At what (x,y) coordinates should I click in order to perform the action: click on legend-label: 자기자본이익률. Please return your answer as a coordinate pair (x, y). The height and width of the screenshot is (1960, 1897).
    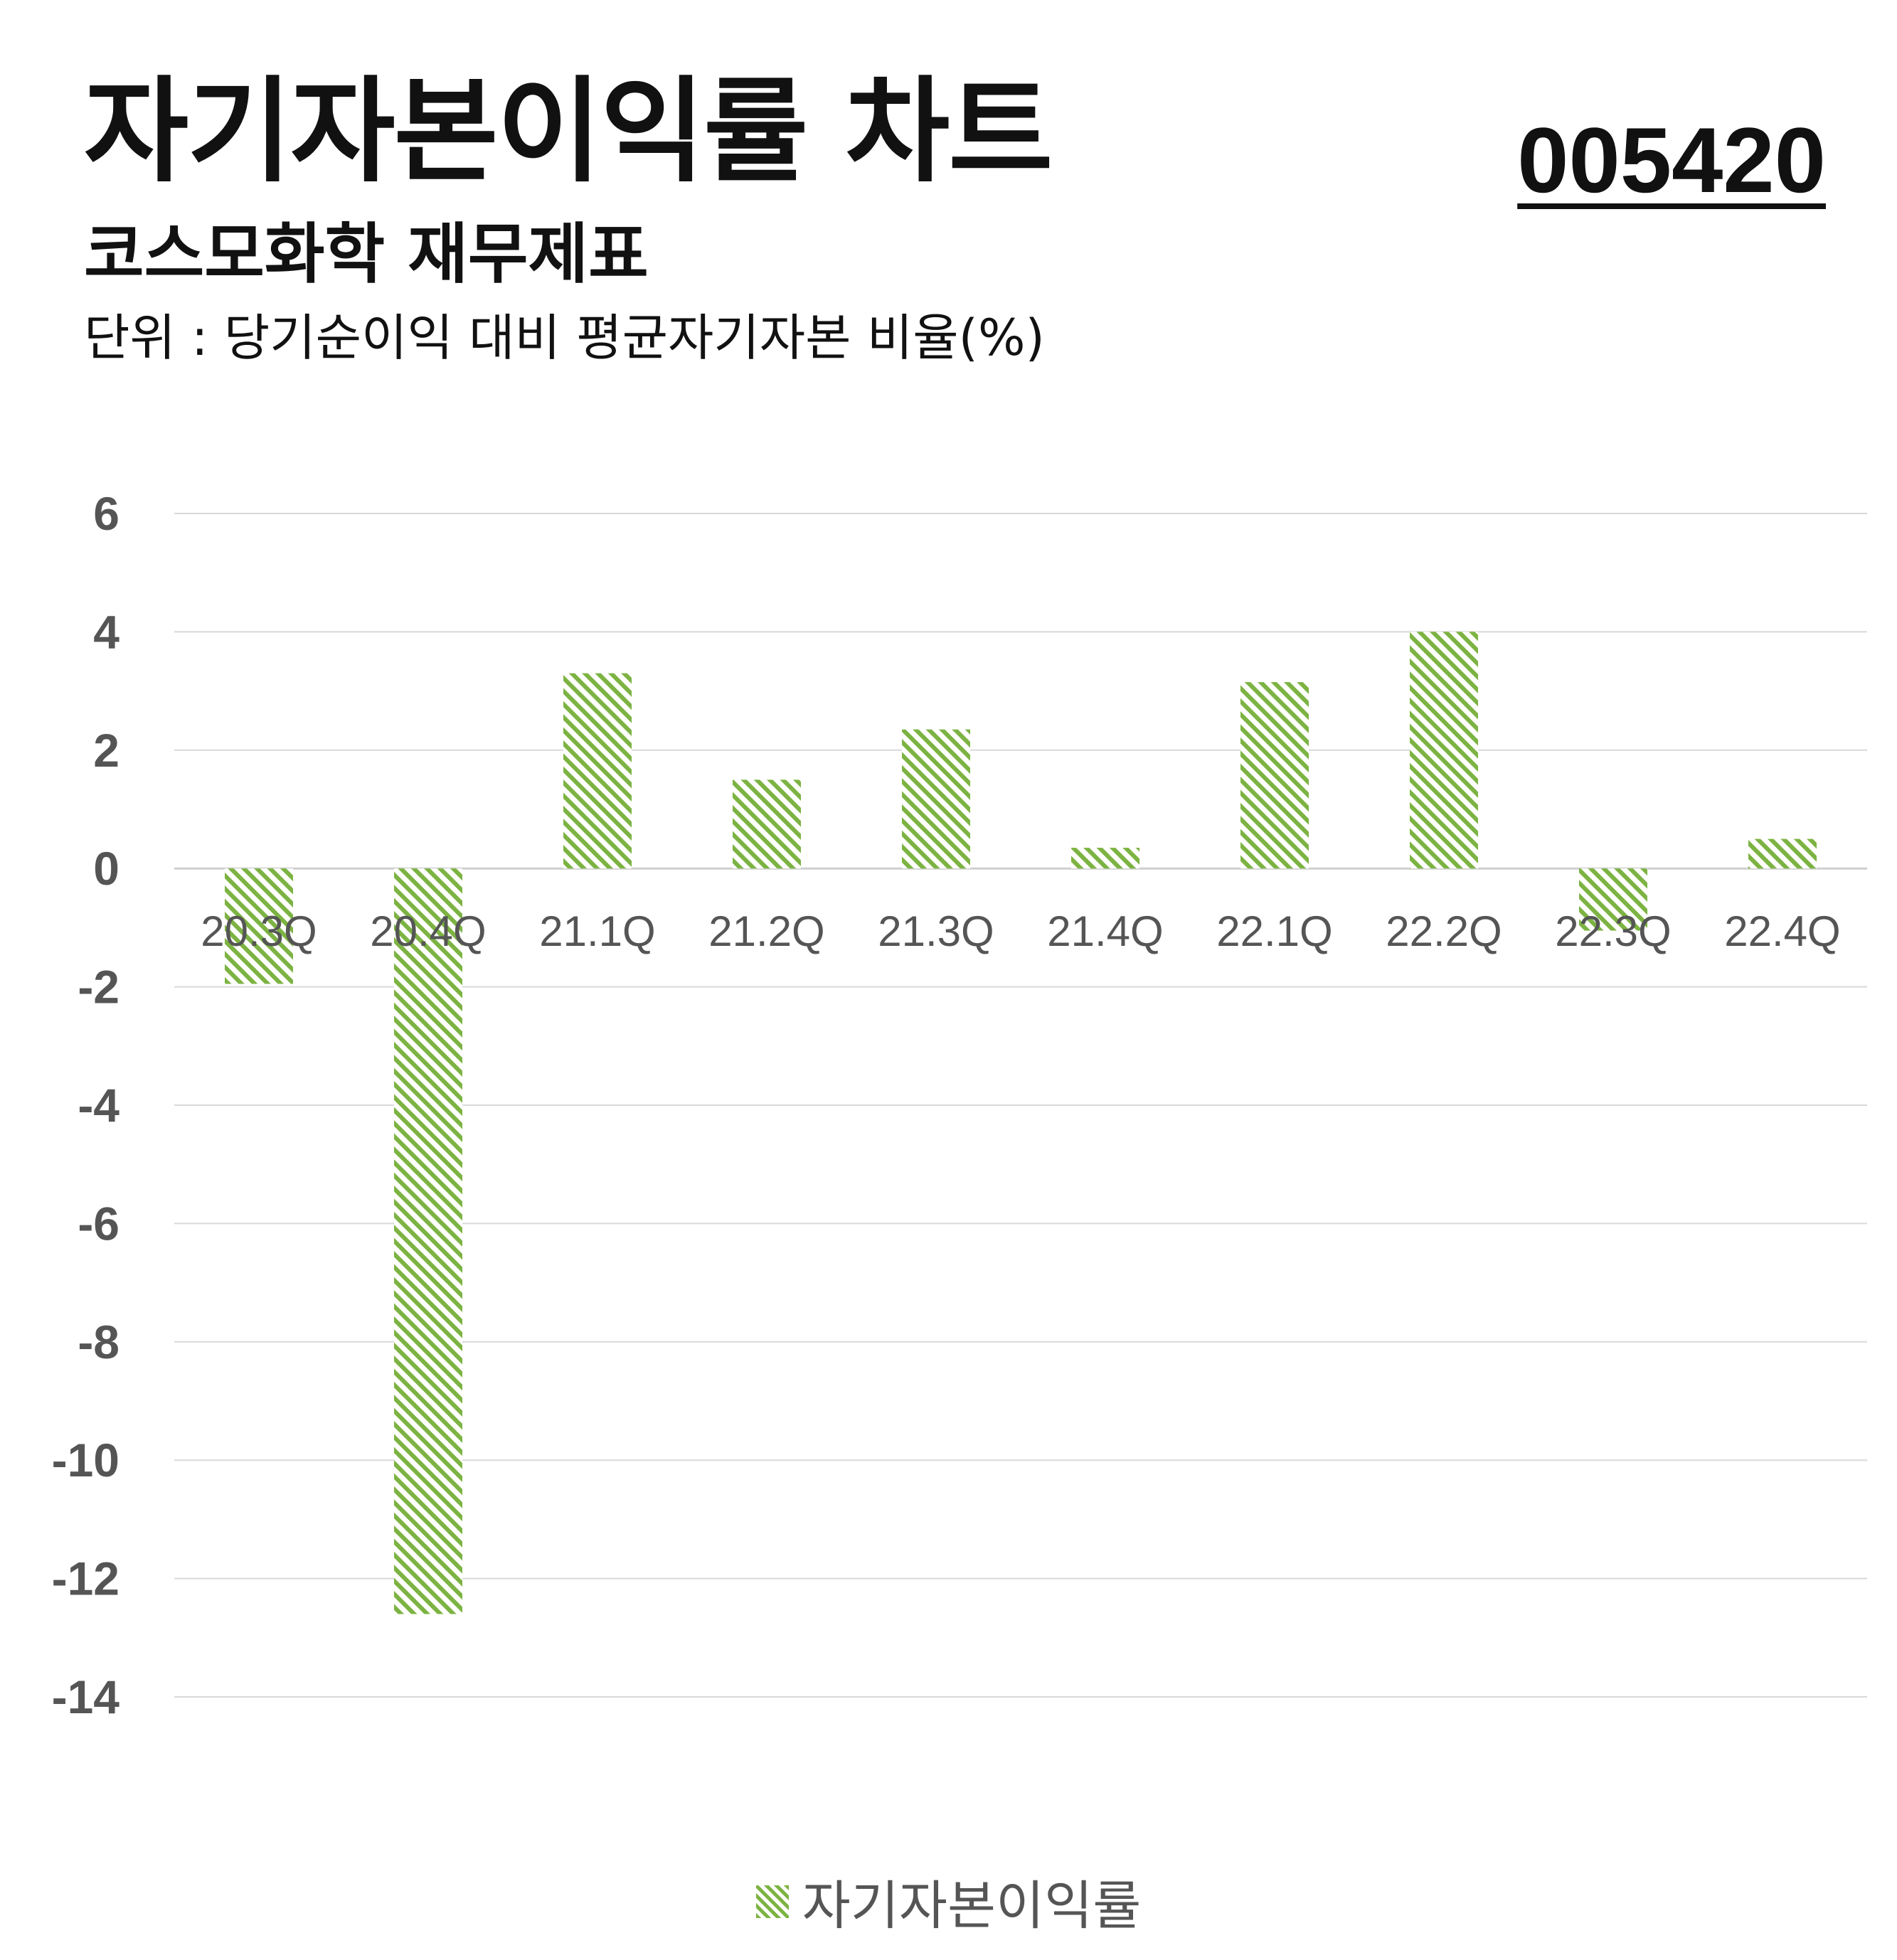
    Looking at the image, I should click on (972, 1906).